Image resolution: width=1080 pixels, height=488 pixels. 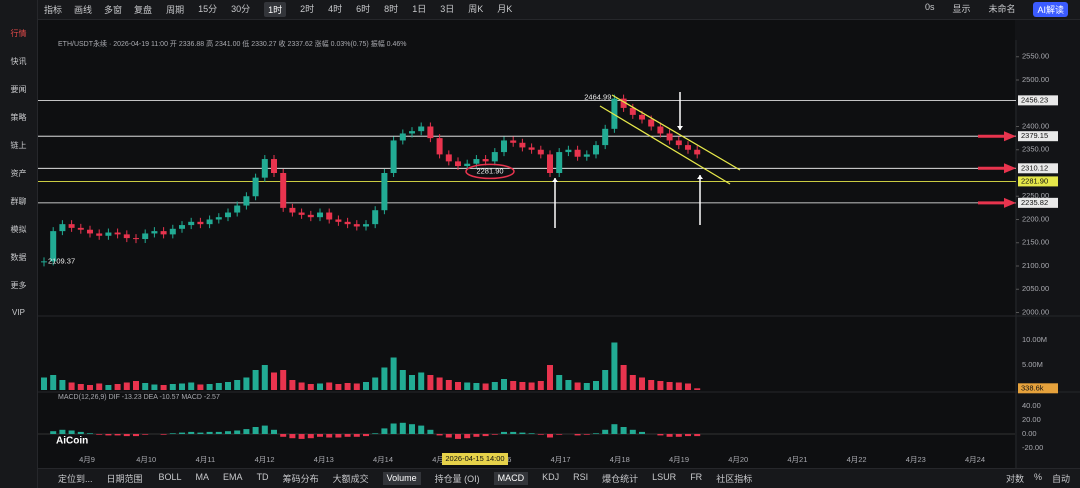 What do you see at coordinates (18, 229) in the screenshot?
I see `nav-item: 模拟` at bounding box center [18, 229].